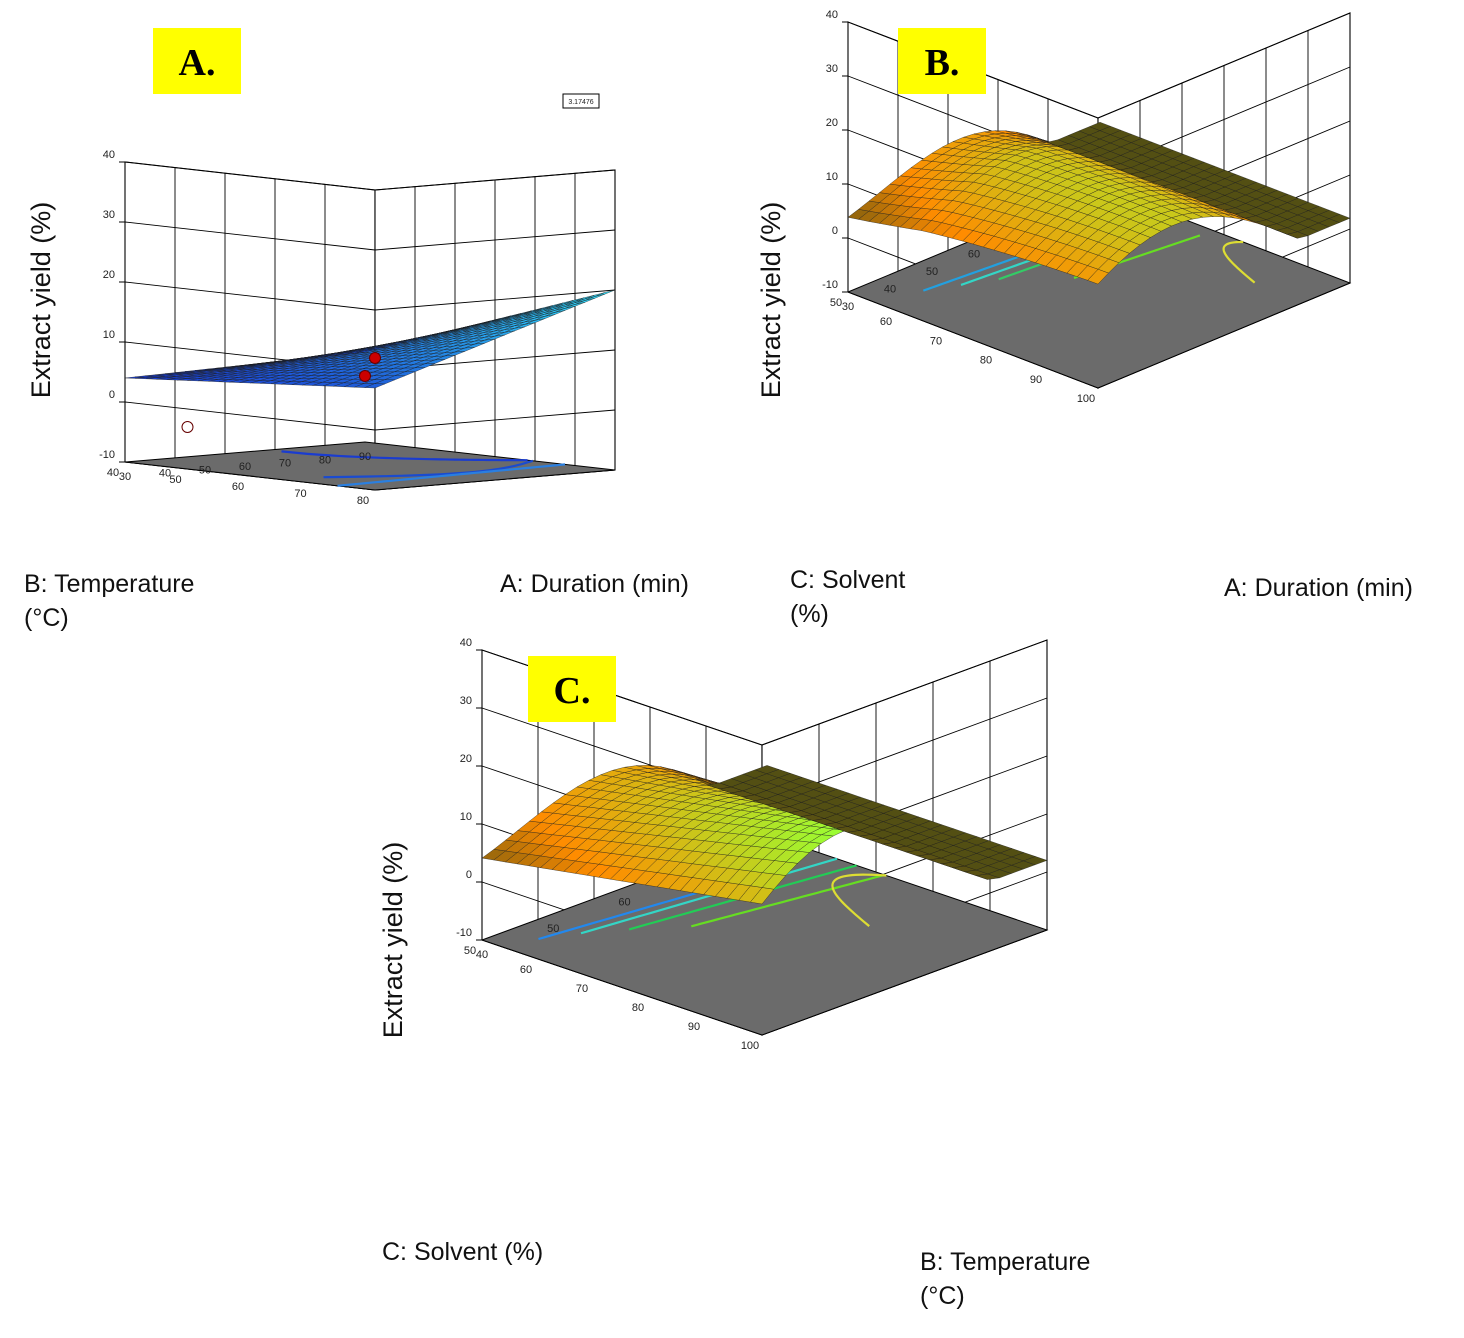 This screenshot has width=1464, height=1338. I want to click on back-wall-y, so click(250, 326).